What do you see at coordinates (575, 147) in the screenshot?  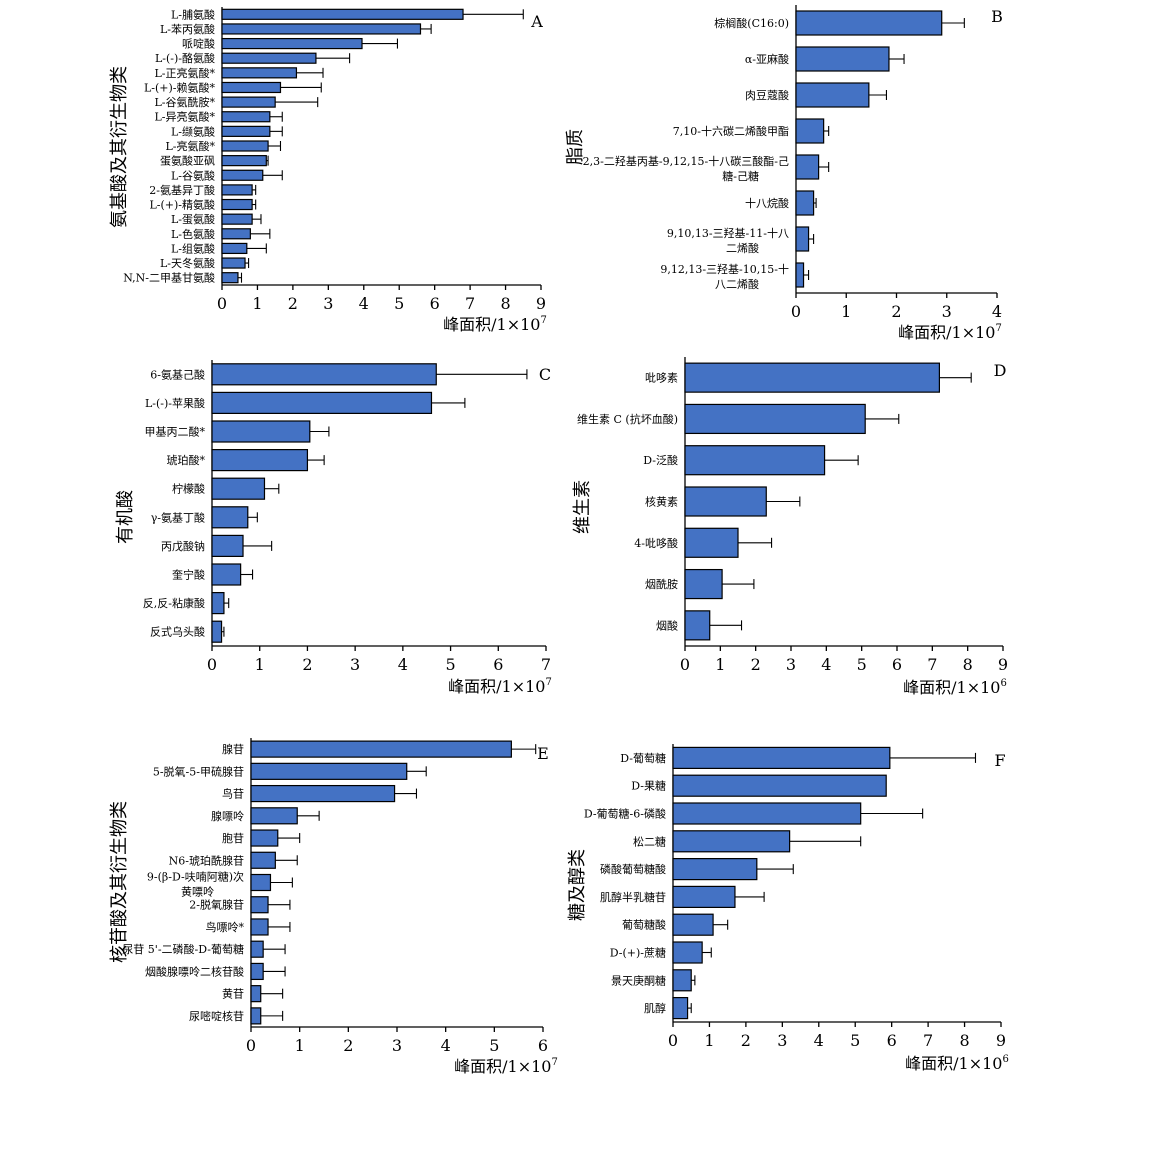 I see `y-axis-label: 脂质` at bounding box center [575, 147].